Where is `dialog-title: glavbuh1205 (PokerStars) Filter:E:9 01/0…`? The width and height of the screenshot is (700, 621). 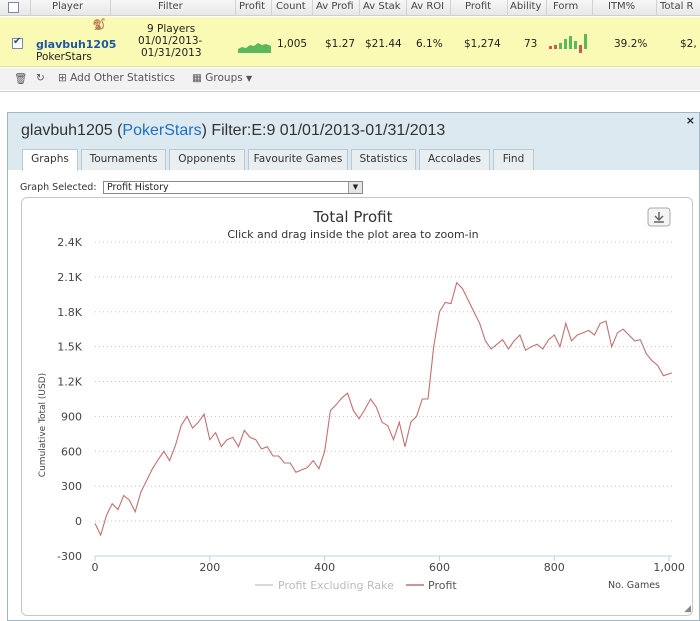
dialog-title: glavbuh1205 (PokerStars) Filter:E:9 01/0… is located at coordinates (233, 130).